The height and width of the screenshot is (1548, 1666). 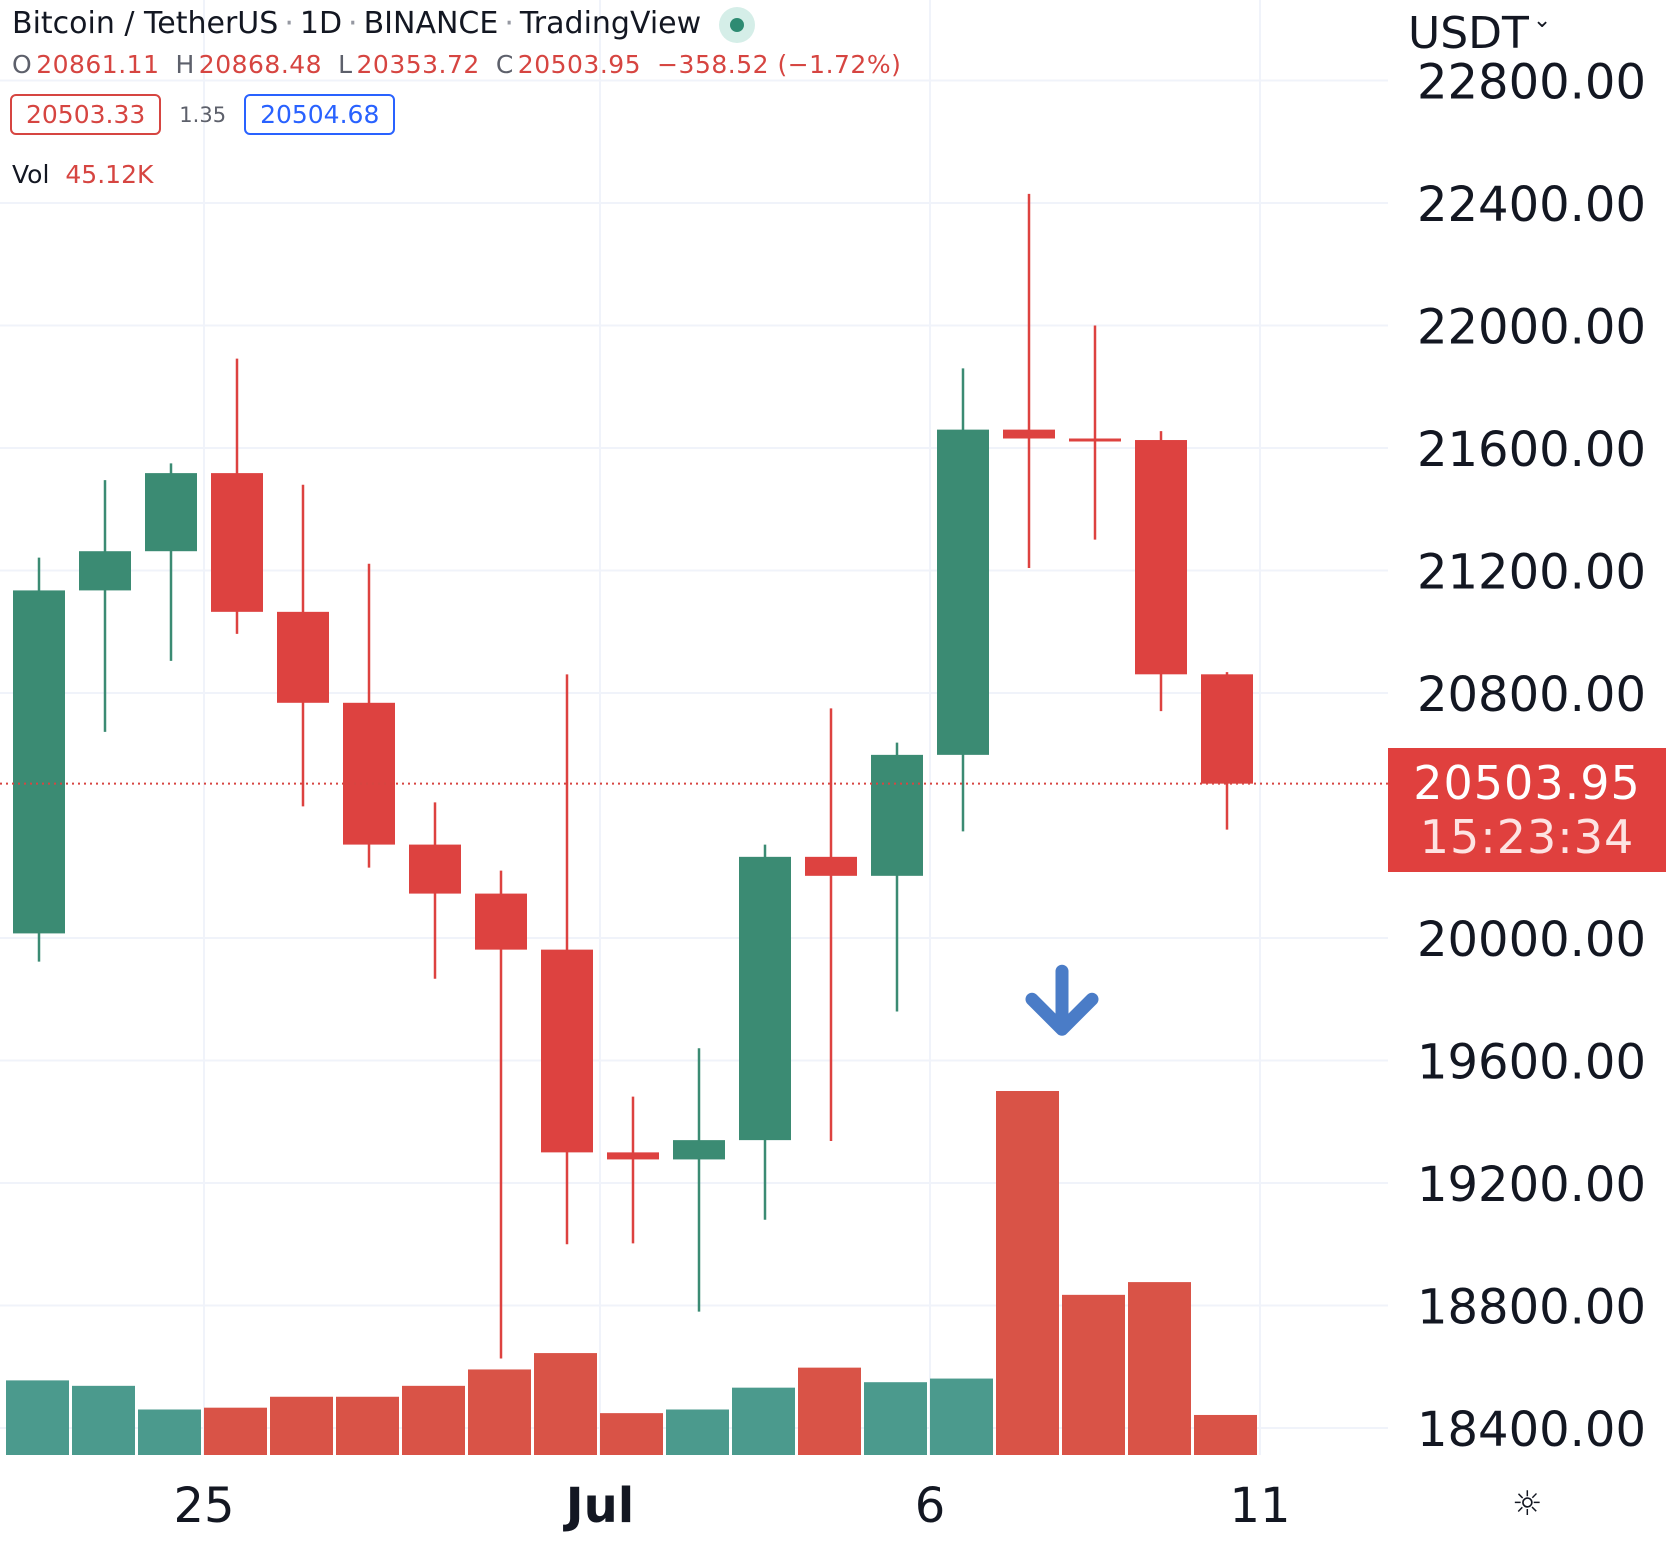 What do you see at coordinates (1531, 1063) in the screenshot?
I see `y-axis-tick-label: 19600.00` at bounding box center [1531, 1063].